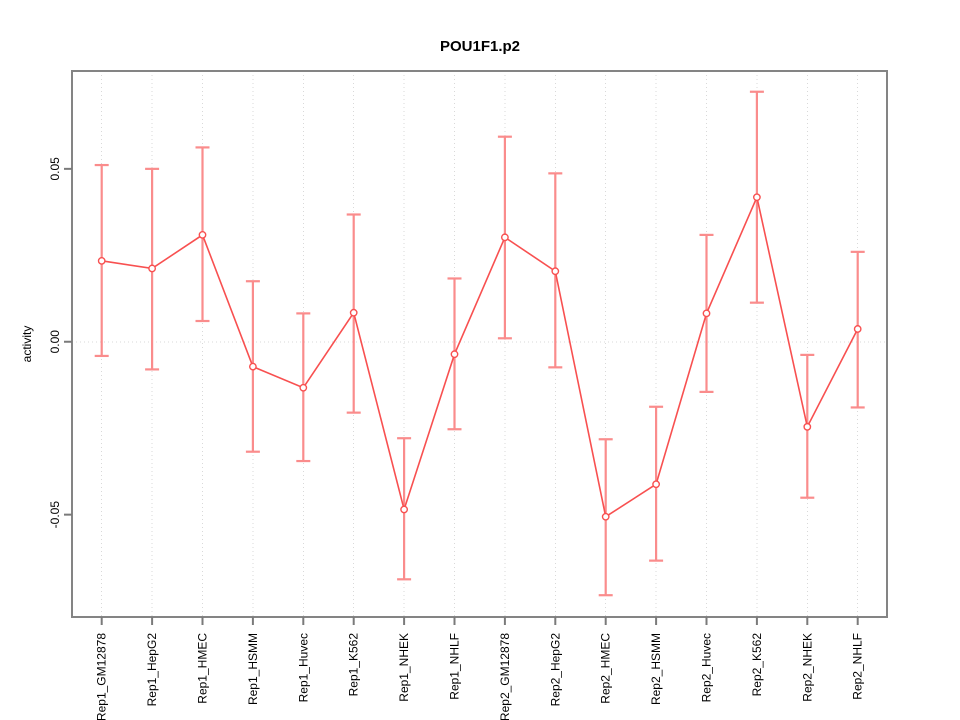 The height and width of the screenshot is (720, 960). What do you see at coordinates (404, 667) in the screenshot?
I see `x-tick-label: Rep1_NHEK` at bounding box center [404, 667].